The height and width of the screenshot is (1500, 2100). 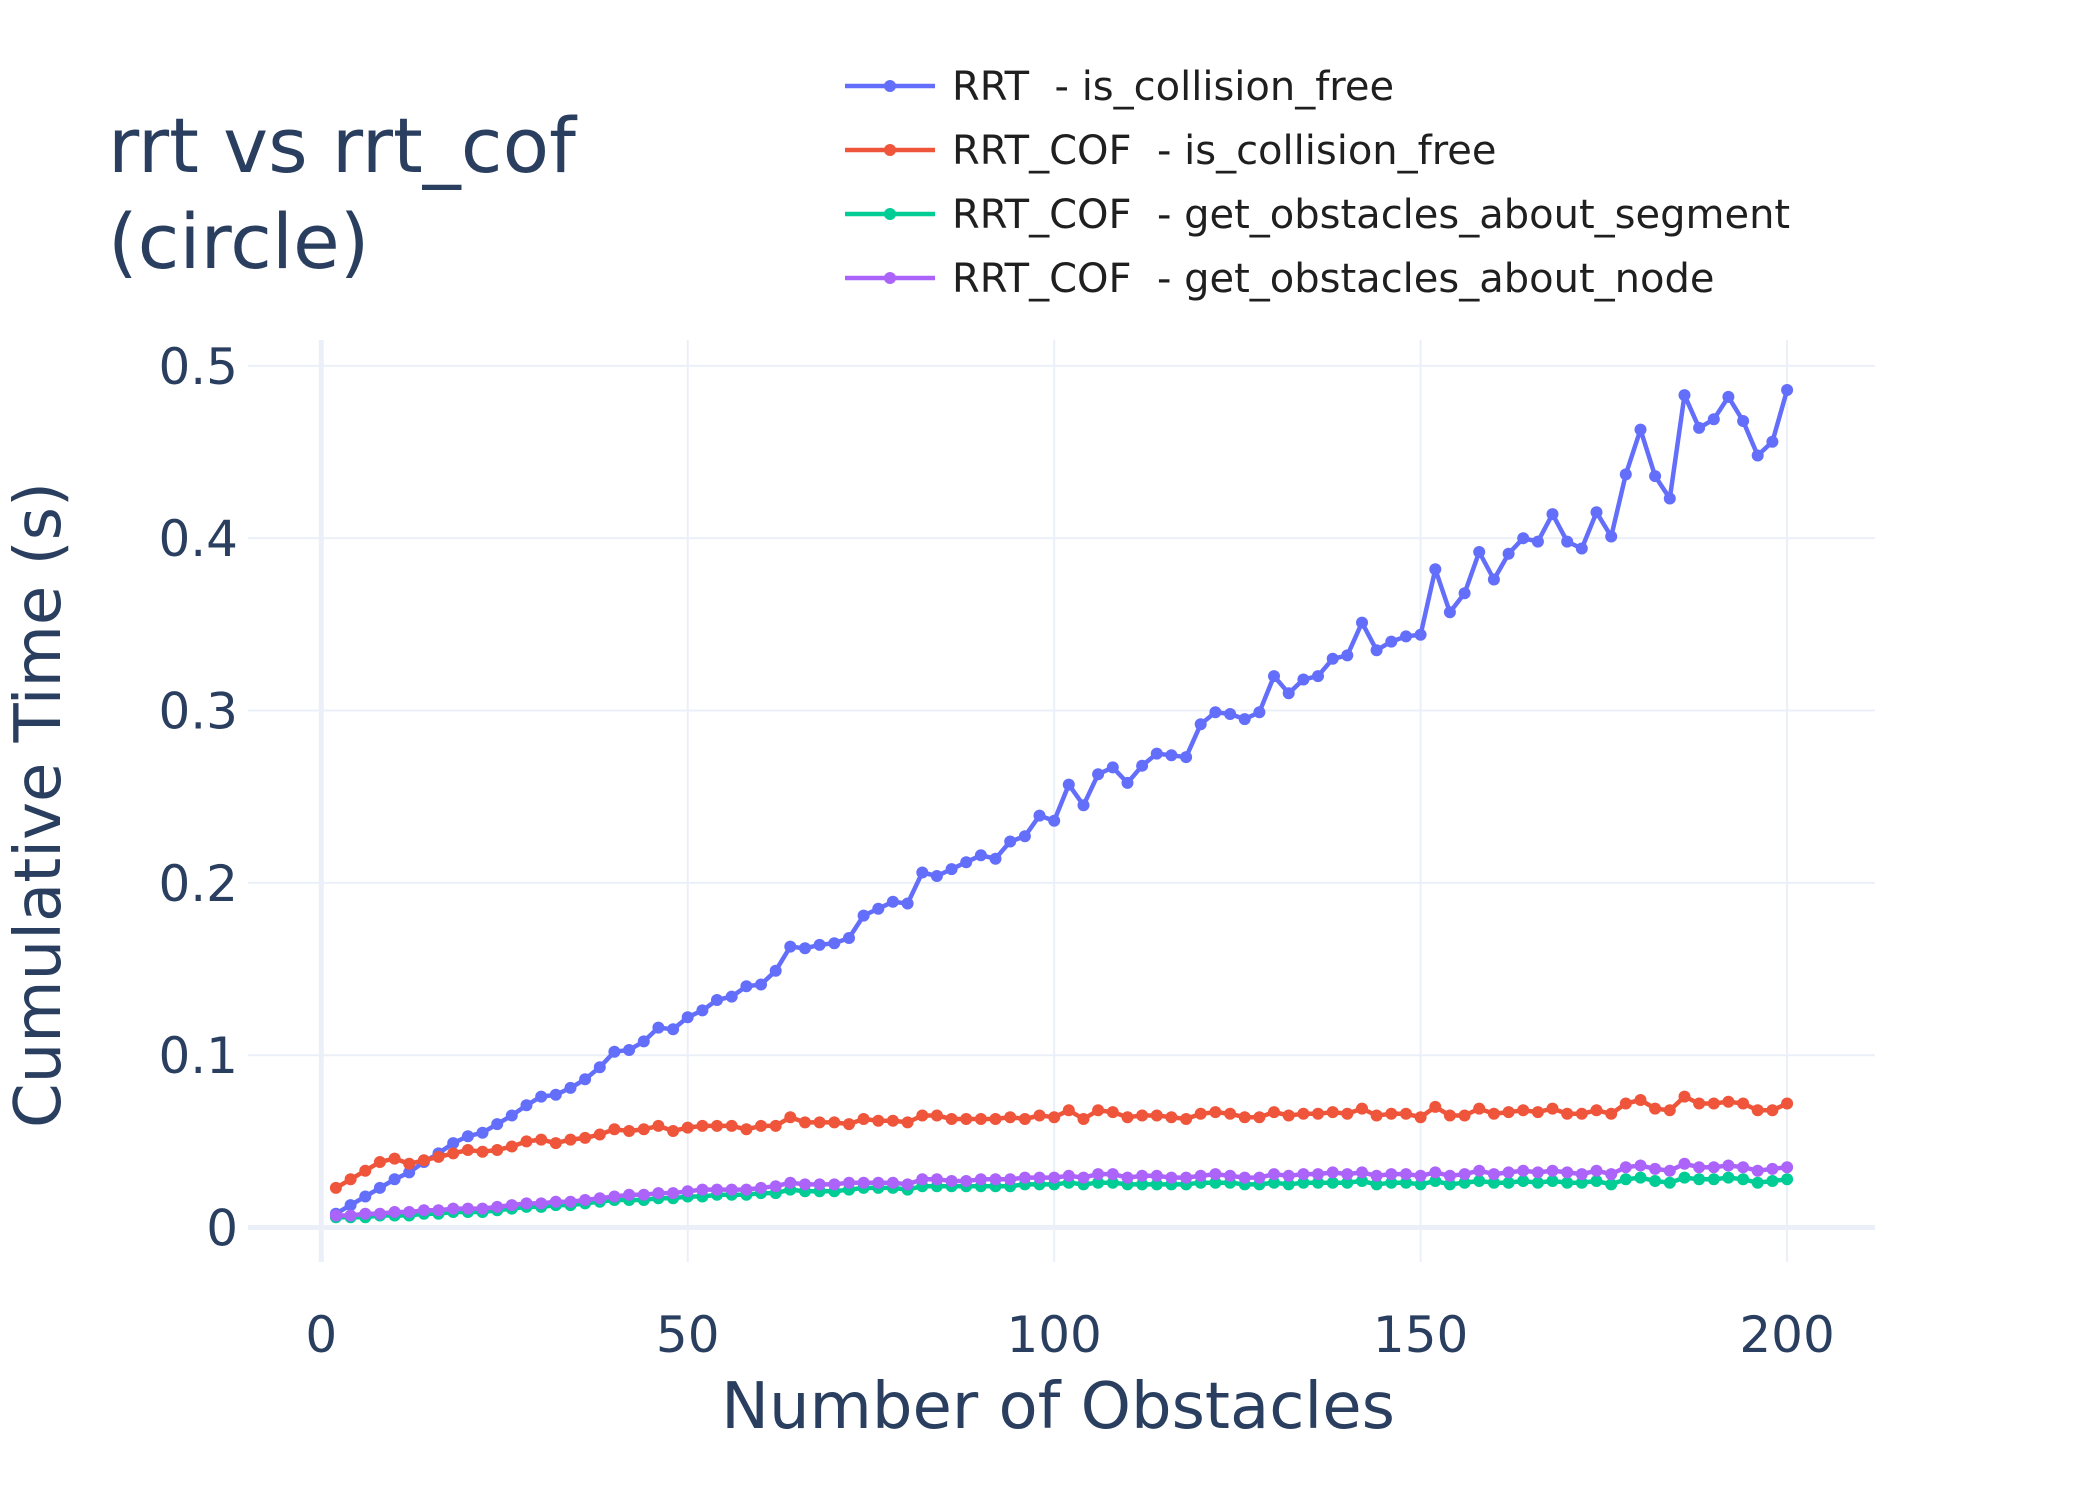 I want to click on x-tick-label-2: 100, so click(x=1053, y=1335).